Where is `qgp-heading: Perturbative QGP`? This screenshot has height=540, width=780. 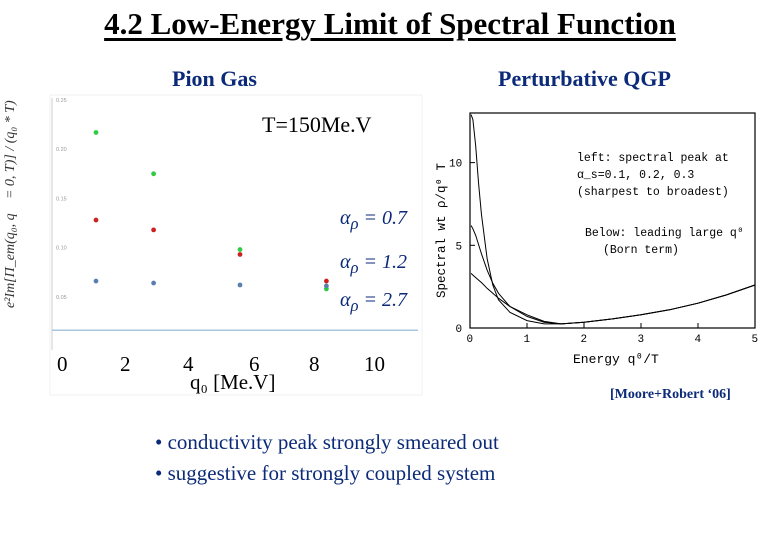 qgp-heading: Perturbative QGP is located at coordinates (584, 78).